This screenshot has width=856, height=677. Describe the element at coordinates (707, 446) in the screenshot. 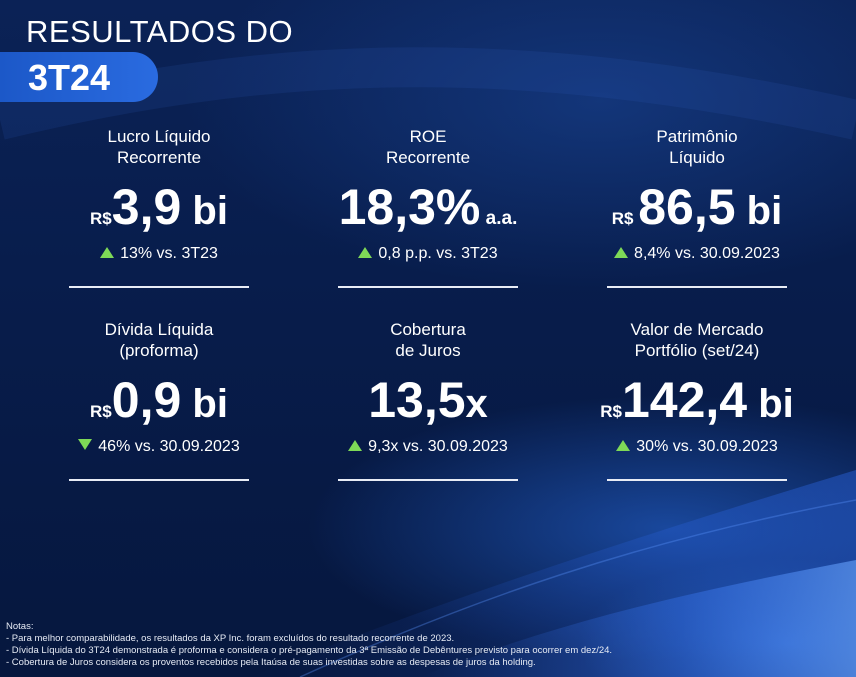

I see `metric-change-text: 30% vs. 30.09.2023` at that location.